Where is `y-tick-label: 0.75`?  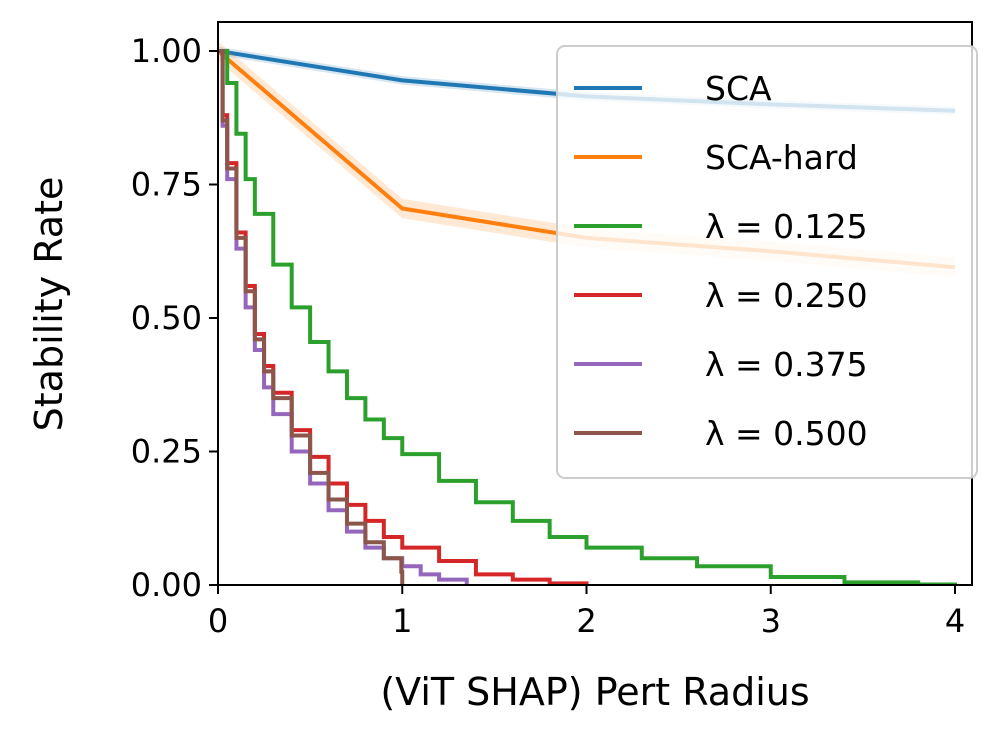 y-tick-label: 0.75 is located at coordinates (166, 185).